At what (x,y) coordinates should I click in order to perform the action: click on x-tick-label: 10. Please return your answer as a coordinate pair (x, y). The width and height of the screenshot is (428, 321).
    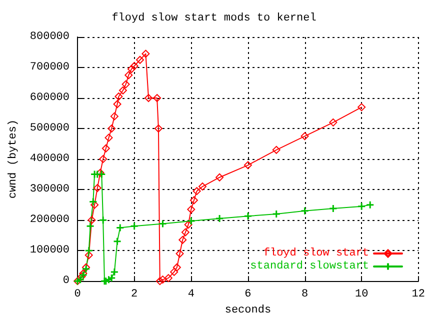
    Looking at the image, I should click on (361, 294).